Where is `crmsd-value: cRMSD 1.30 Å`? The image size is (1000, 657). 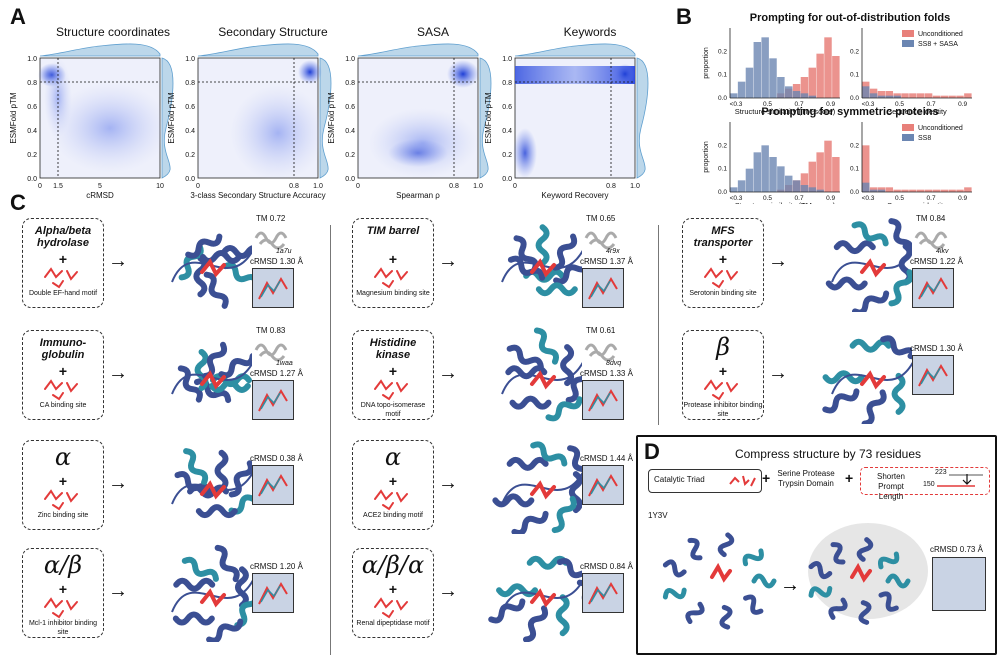
crmsd-value: cRMSD 1.30 Å is located at coordinates (936, 348).